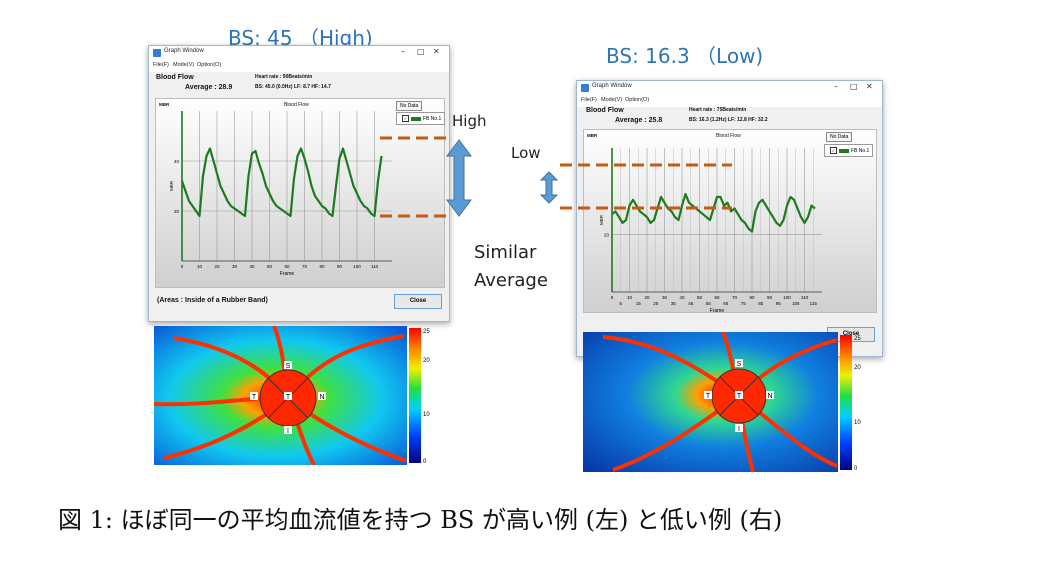 Image resolution: width=1043 pixels, height=564 pixels. What do you see at coordinates (252, 266) in the screenshot?
I see `x-tick-label: 40` at bounding box center [252, 266].